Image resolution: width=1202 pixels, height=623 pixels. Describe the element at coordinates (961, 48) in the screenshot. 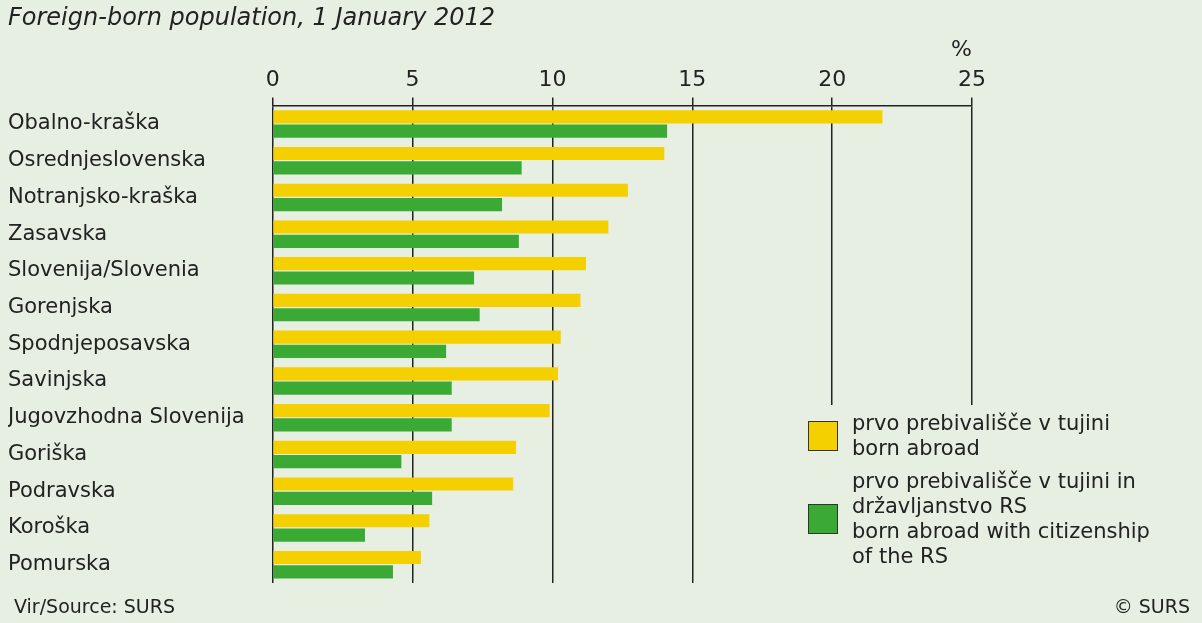

I see `x-axis-title: %` at that location.